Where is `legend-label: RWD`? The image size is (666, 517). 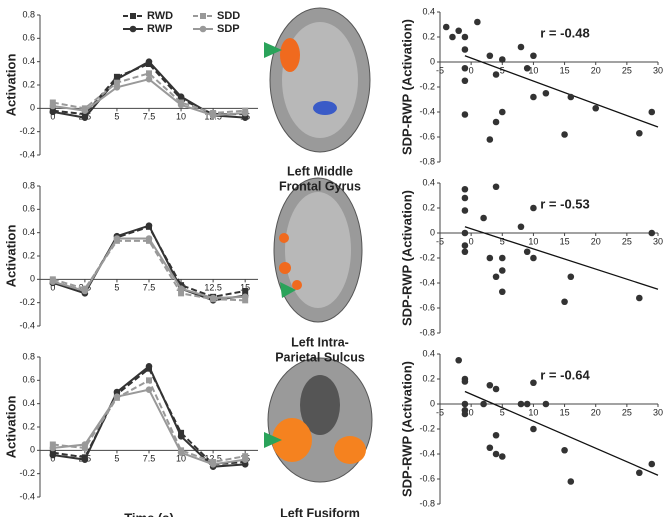
legend-label: RWD is located at coordinates (160, 16).